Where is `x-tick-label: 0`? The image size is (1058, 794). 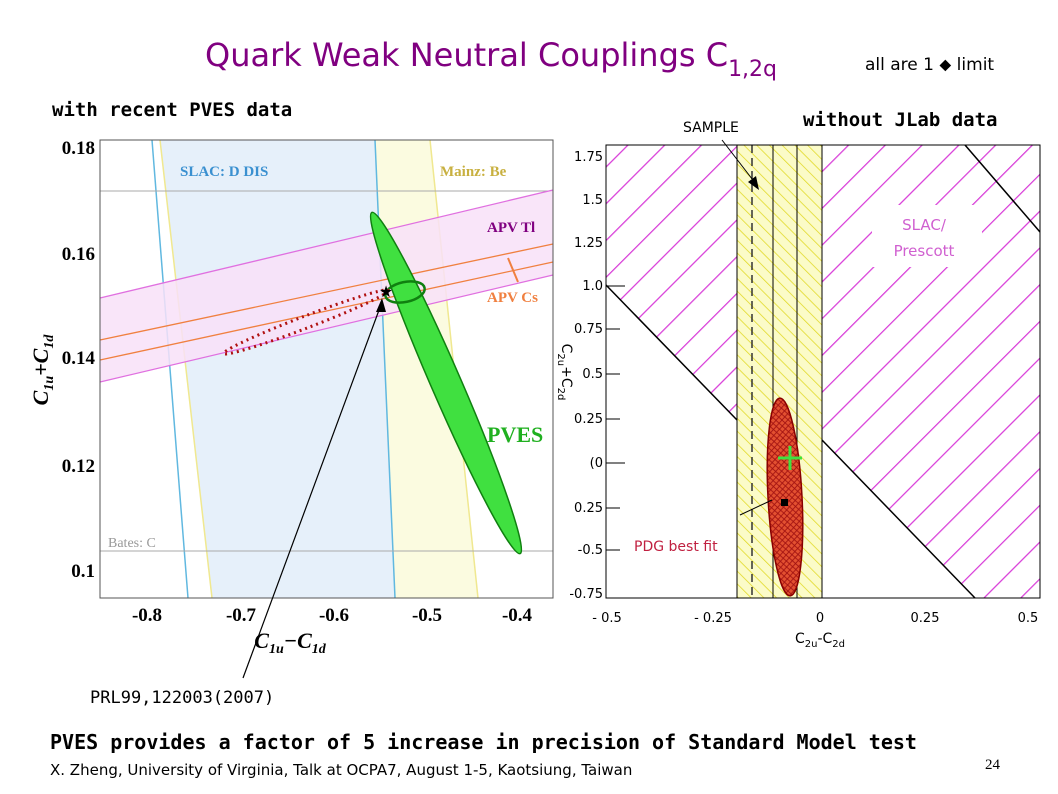 x-tick-label: 0 is located at coordinates (820, 618).